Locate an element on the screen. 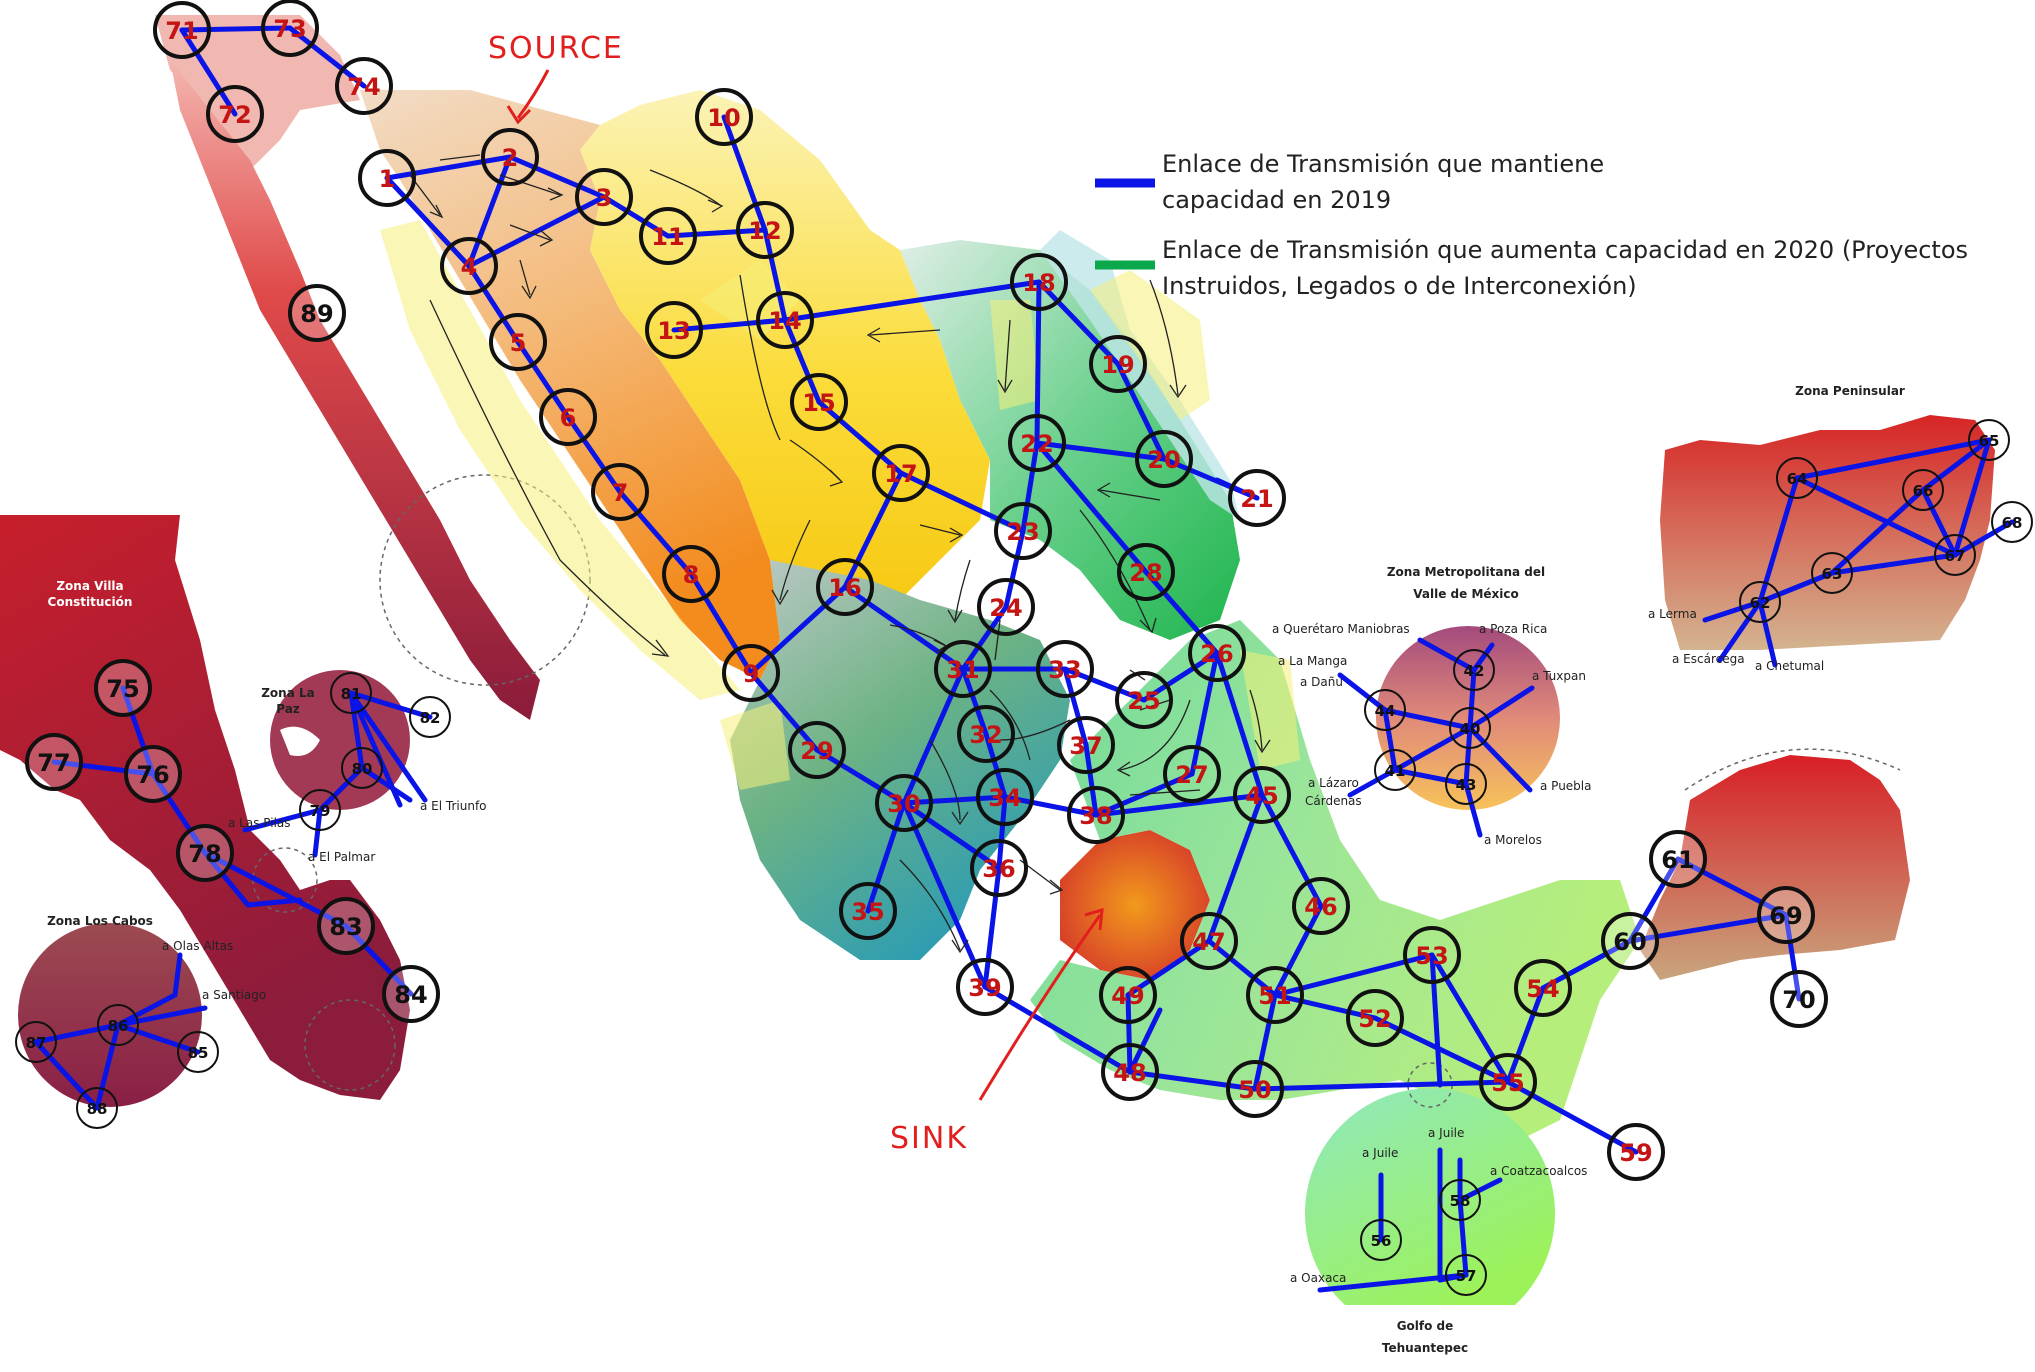 The image size is (2035, 1372). node-48: 48 is located at coordinates (1130, 1072).